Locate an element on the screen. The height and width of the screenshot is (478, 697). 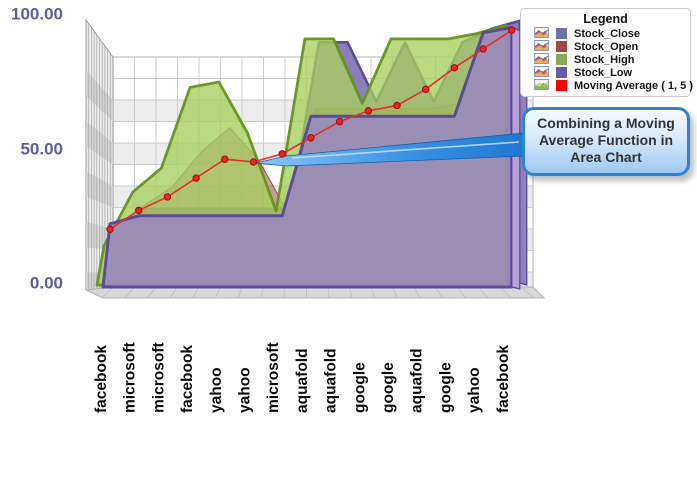
y-axis: 100.00 50.00 0.00 is located at coordinates (37, 149).